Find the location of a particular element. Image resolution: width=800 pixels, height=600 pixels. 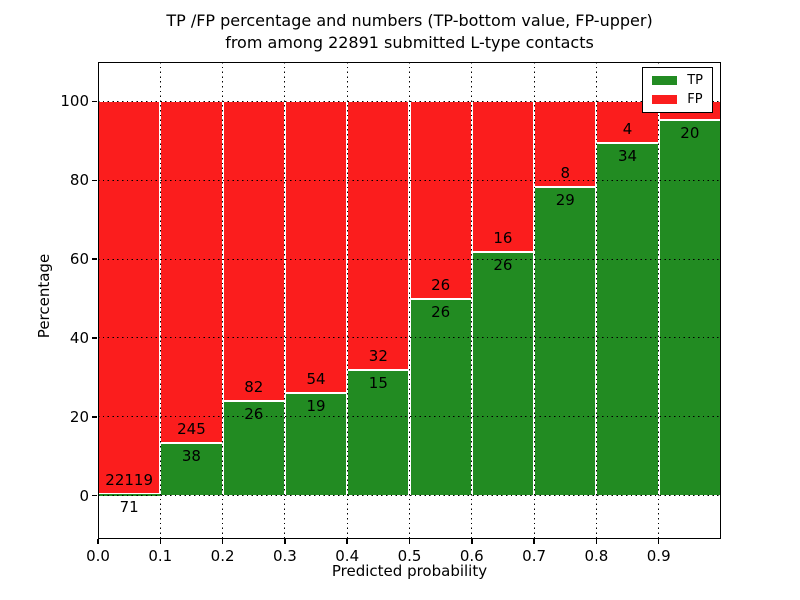

legend-entry-tp: TP is located at coordinates (677, 80).